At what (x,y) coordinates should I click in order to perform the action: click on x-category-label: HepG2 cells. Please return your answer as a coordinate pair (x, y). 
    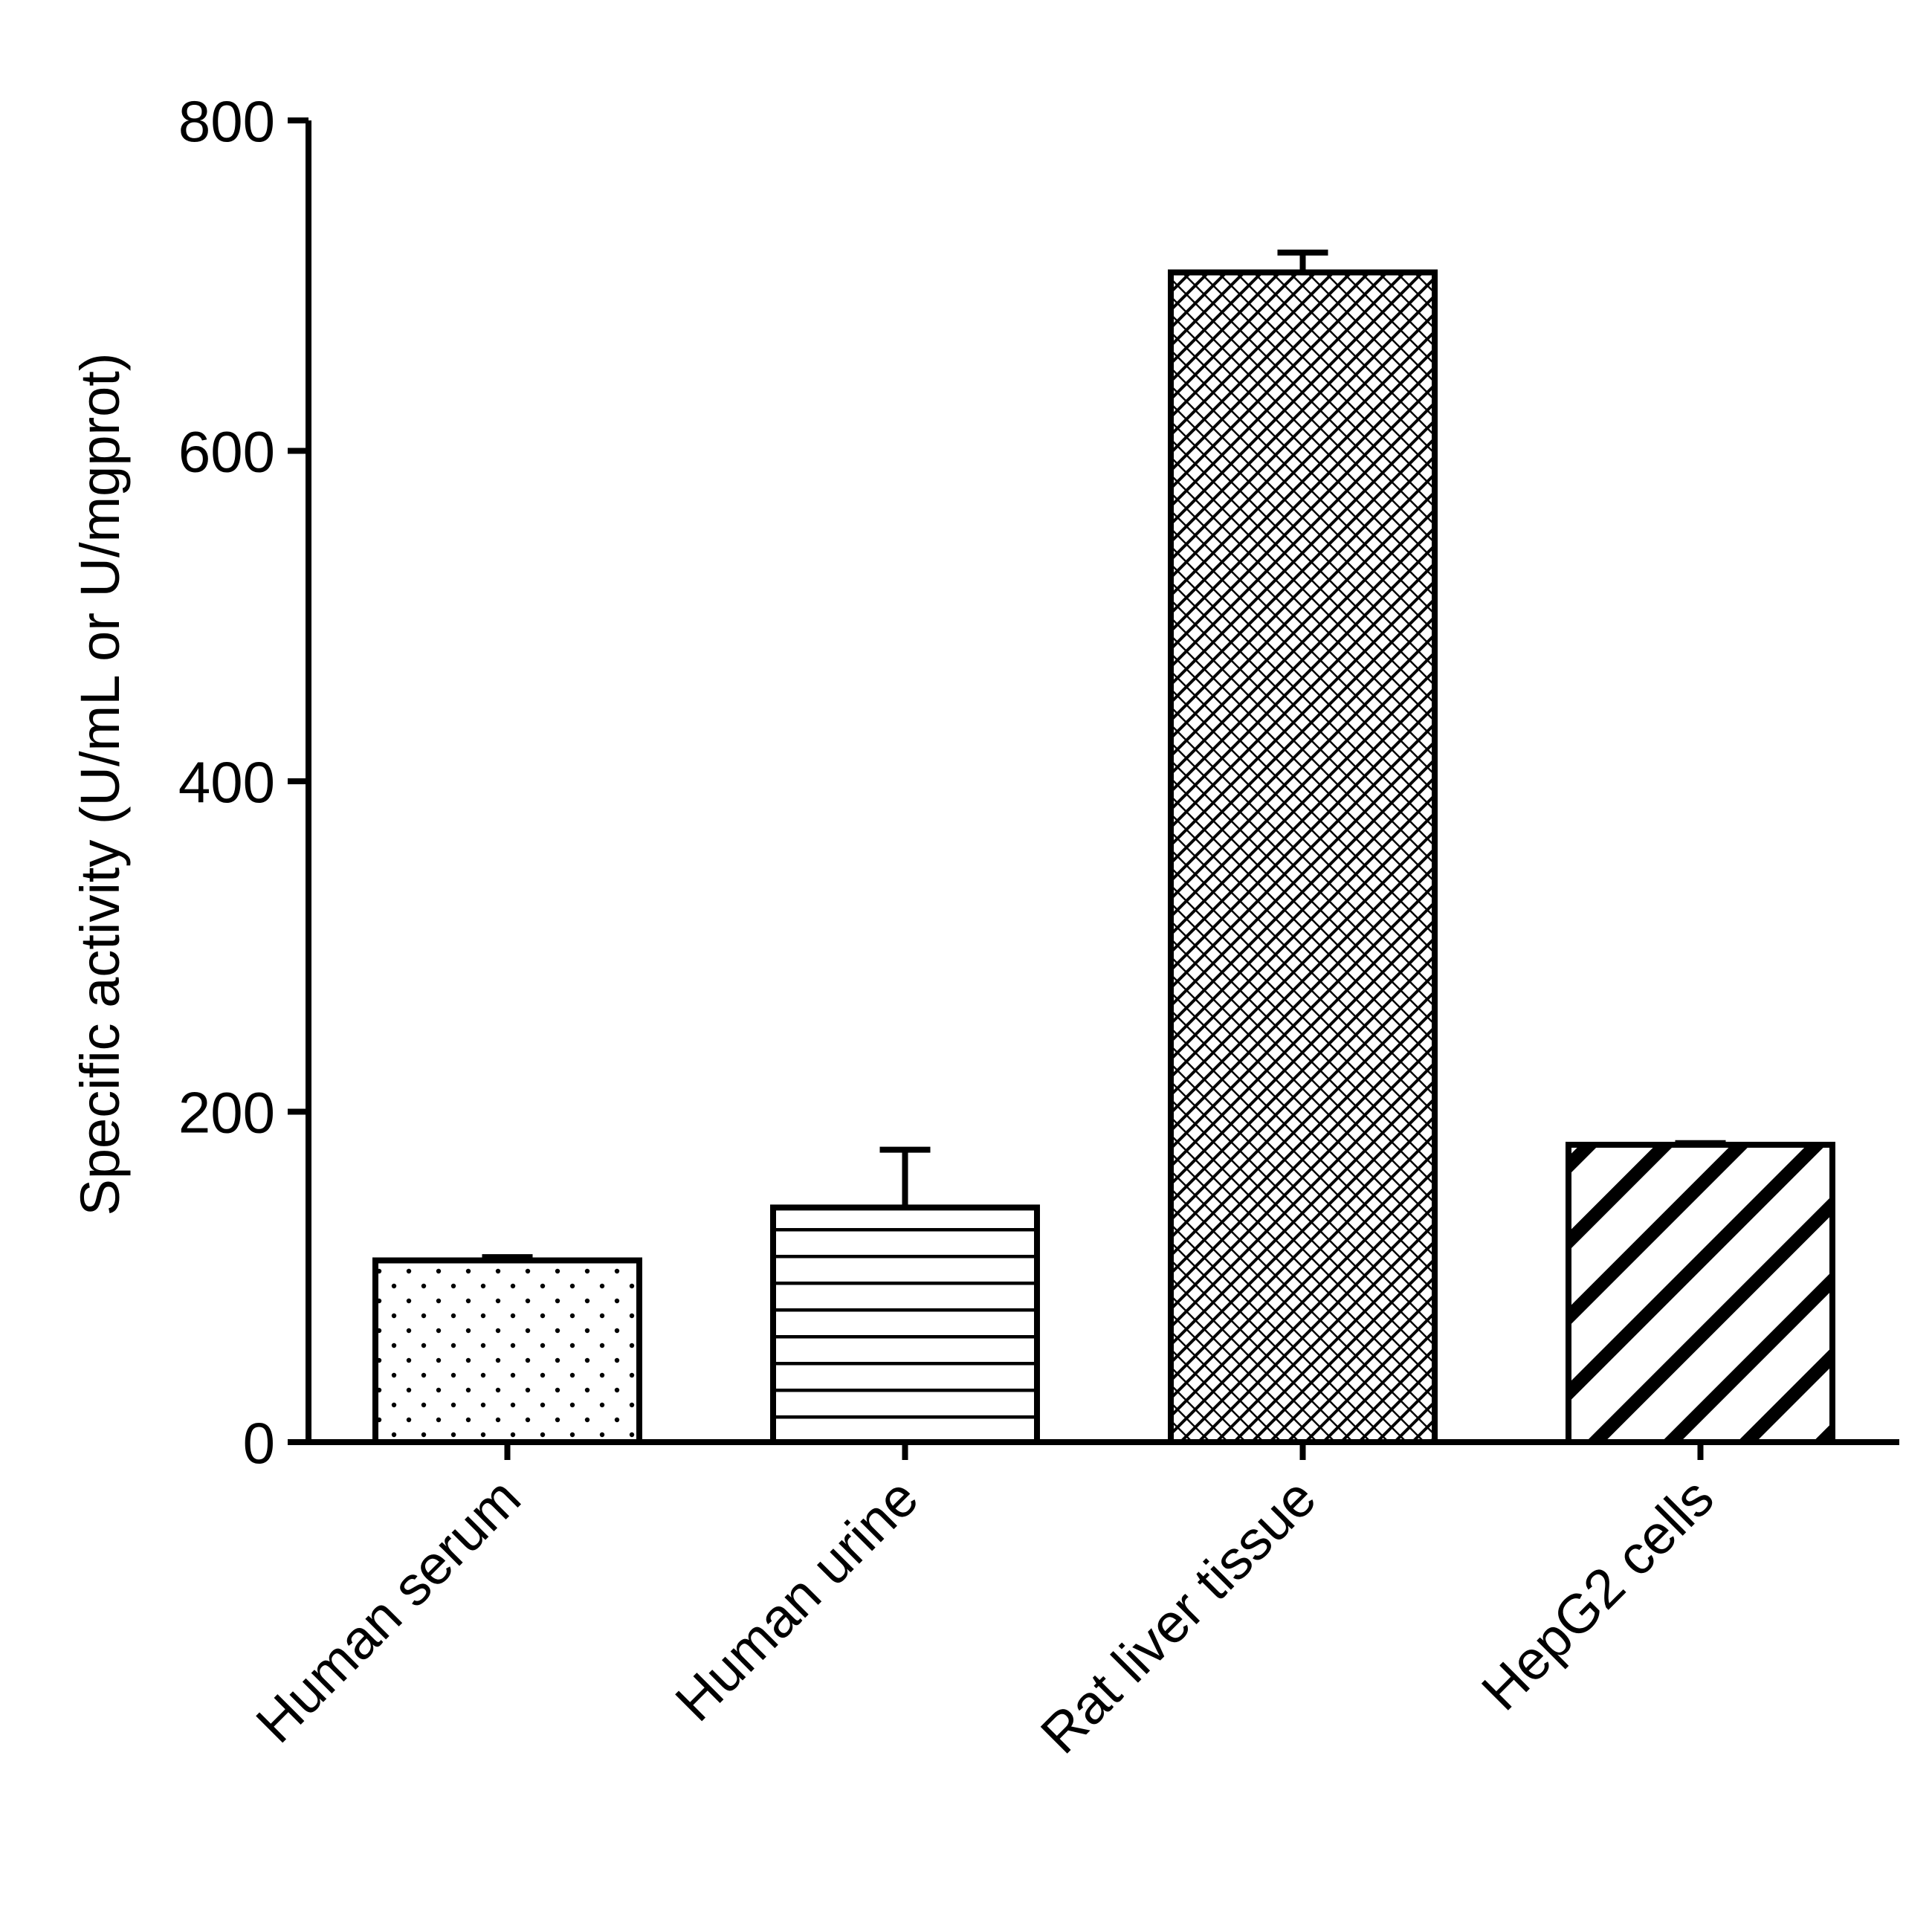
    Looking at the image, I should click on (1598, 1595).